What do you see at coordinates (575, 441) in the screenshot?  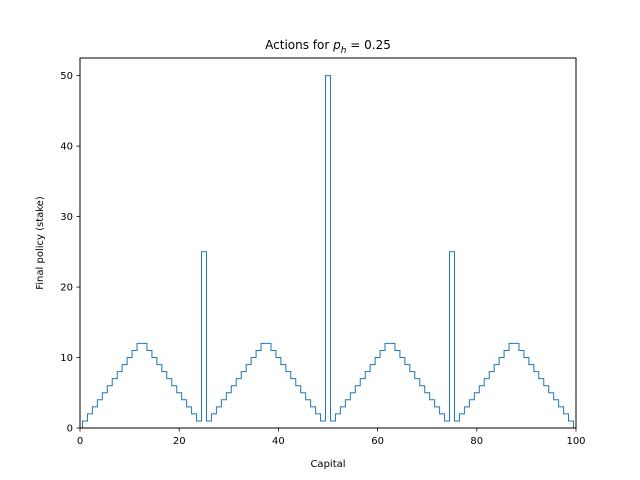 I see `x-tick-label: 100` at bounding box center [575, 441].